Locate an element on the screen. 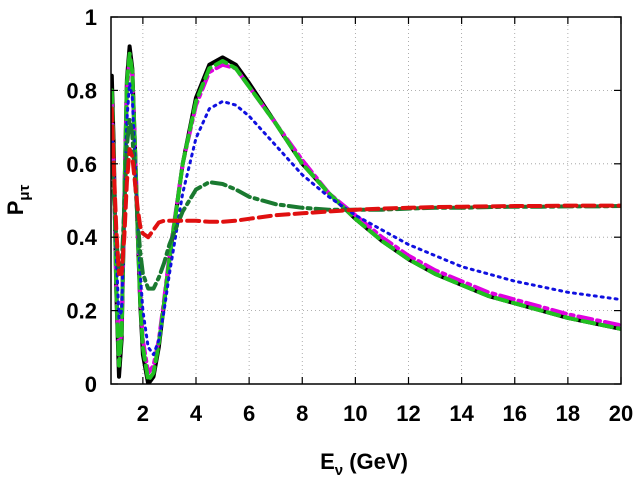  x-axis-title: Eν (GeV) is located at coordinates (364, 464).